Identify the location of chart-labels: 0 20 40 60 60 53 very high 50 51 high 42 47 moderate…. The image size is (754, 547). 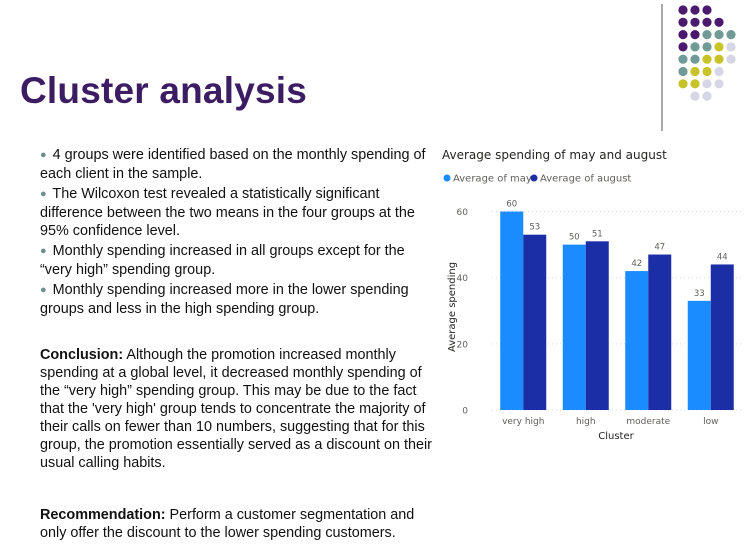
(592, 313).